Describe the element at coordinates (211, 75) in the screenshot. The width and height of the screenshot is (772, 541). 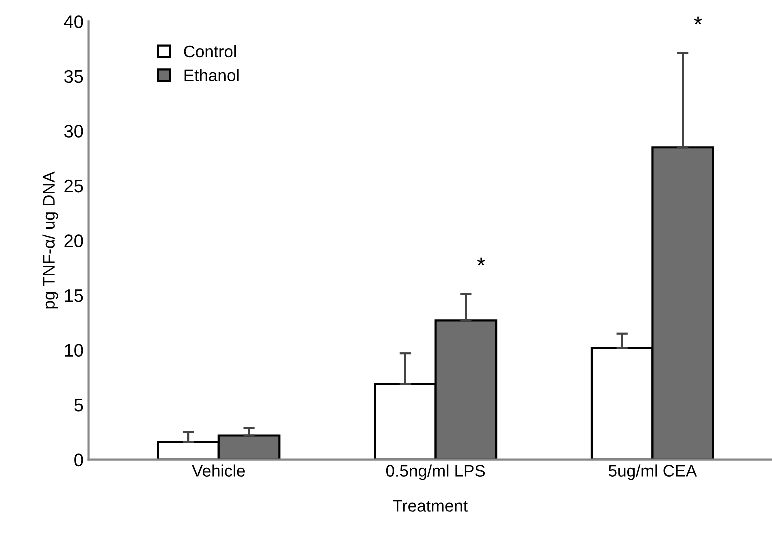
I see `legend-label: Ethanol` at that location.